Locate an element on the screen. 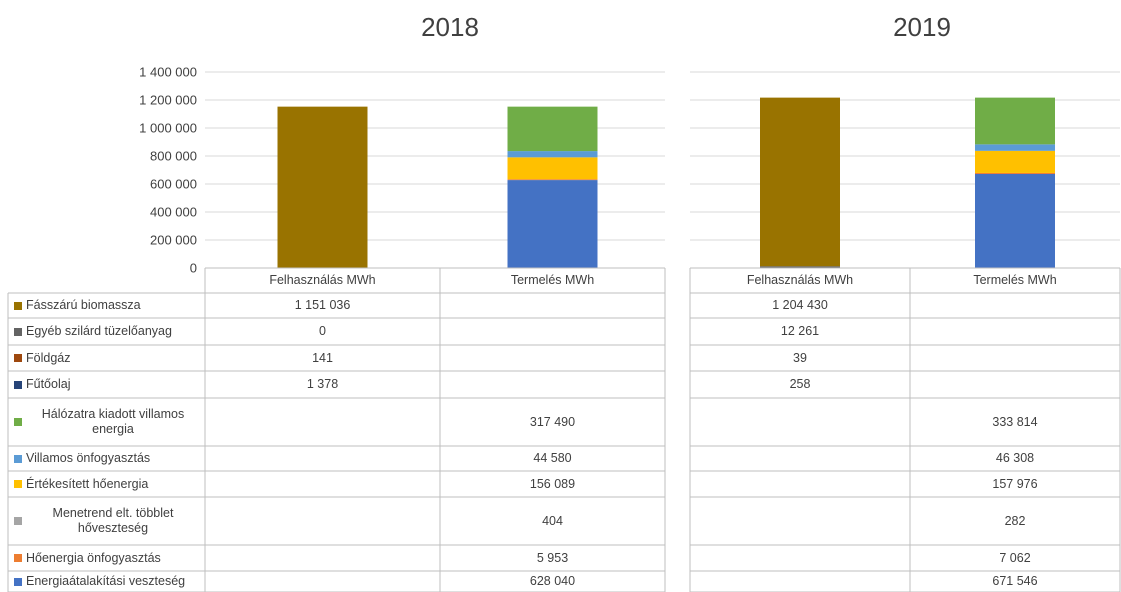 The image size is (1121, 592). legend-entry: Hálózatra kiadott villamos energia is located at coordinates (105, 422).